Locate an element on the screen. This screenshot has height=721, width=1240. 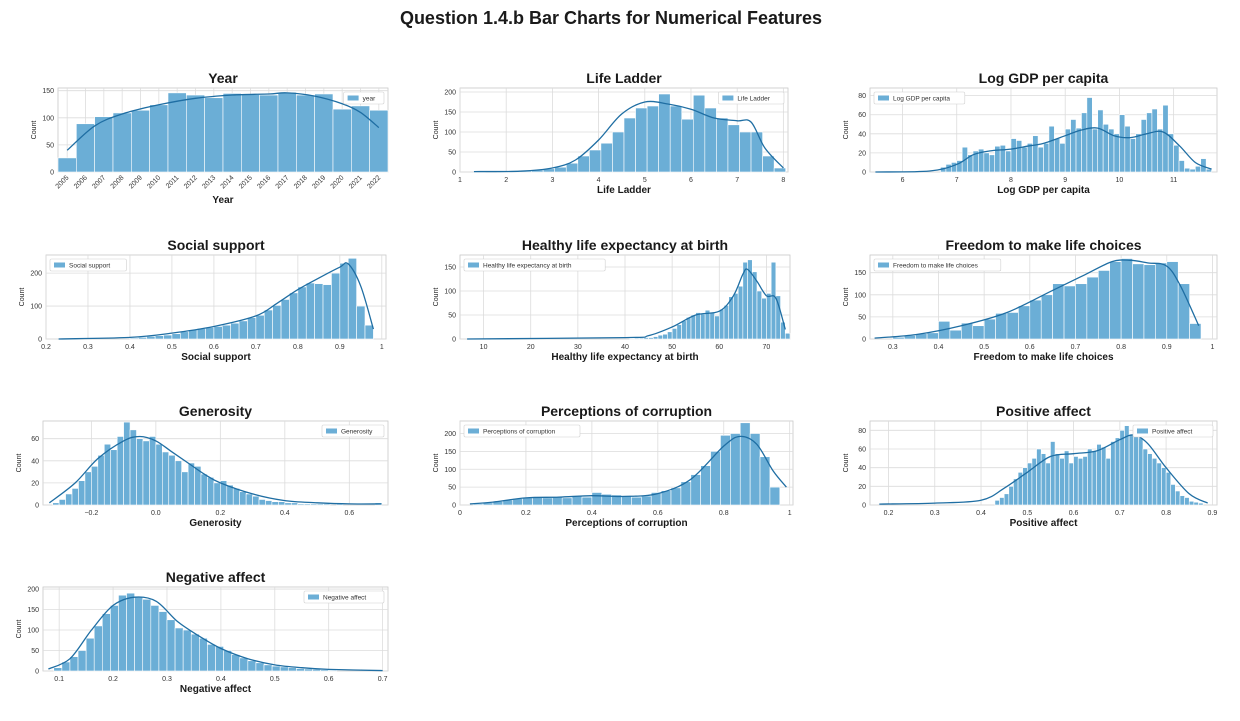
x-tick-label: 2014 is located at coordinates (228, 182).